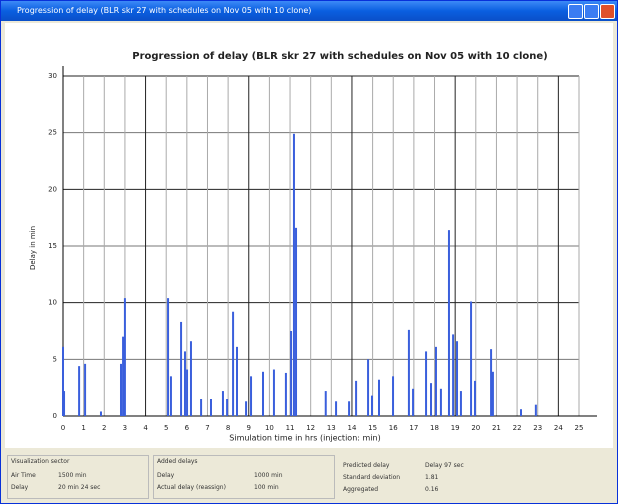  Describe the element at coordinates (55, 359) in the screenshot. I see `y-tick-label: 5` at that location.